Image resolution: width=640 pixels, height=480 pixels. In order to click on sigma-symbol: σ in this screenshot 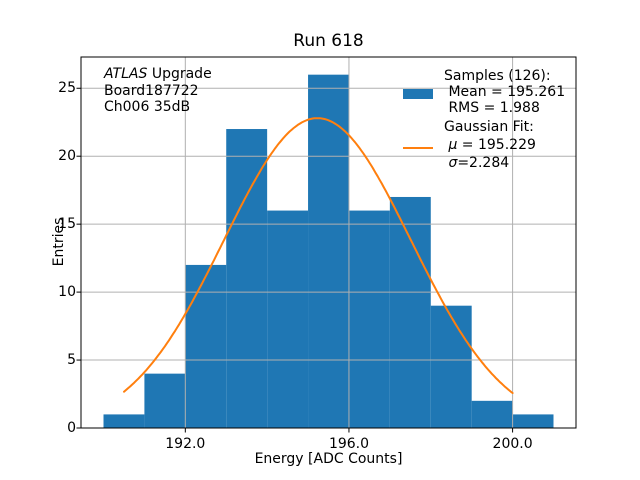, I will do `click(451, 163)`.